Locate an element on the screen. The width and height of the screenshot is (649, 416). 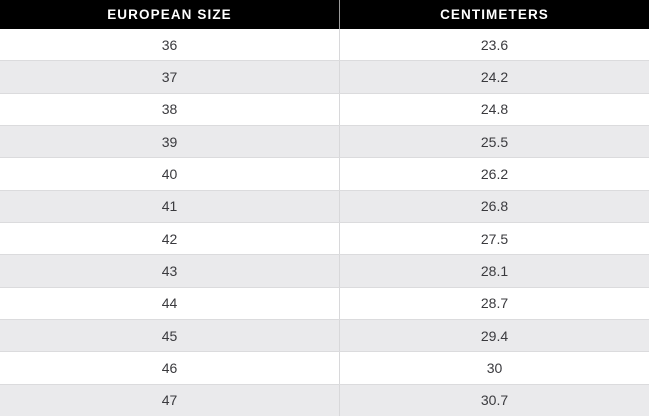
centimeters-cell: 28.1 is located at coordinates (494, 270).